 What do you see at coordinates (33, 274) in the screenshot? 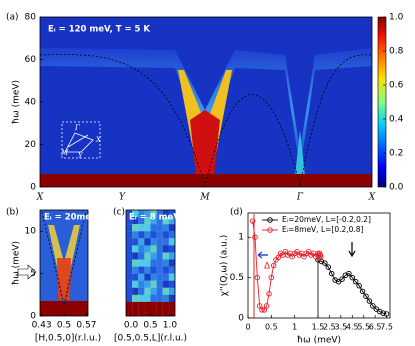
I see `y-tick-label: 5` at bounding box center [33, 274].